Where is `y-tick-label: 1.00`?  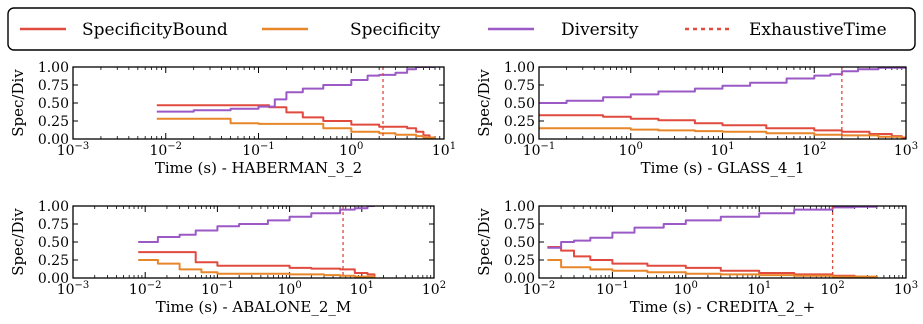
y-tick-label: 1.00 is located at coordinates (519, 68).